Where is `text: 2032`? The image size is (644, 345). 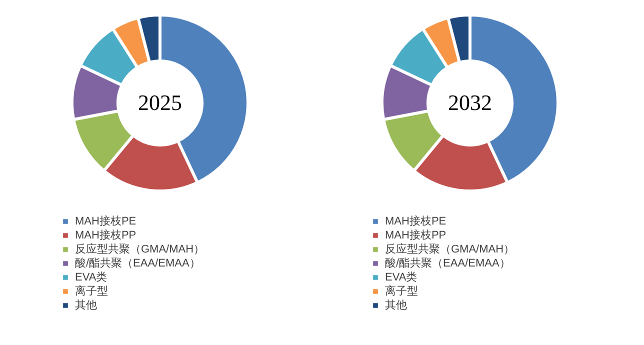 text: 2032 is located at coordinates (470, 102).